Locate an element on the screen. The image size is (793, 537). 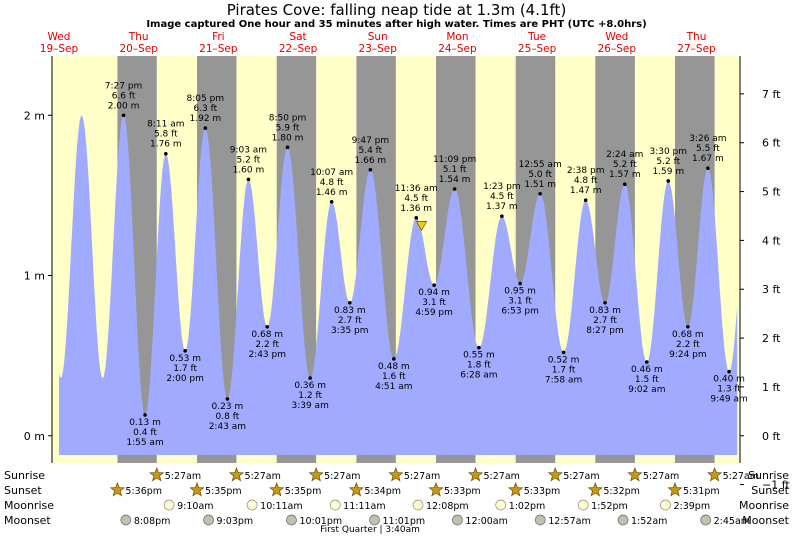
extreme-label: 0.52 m is located at coordinates (564, 360).